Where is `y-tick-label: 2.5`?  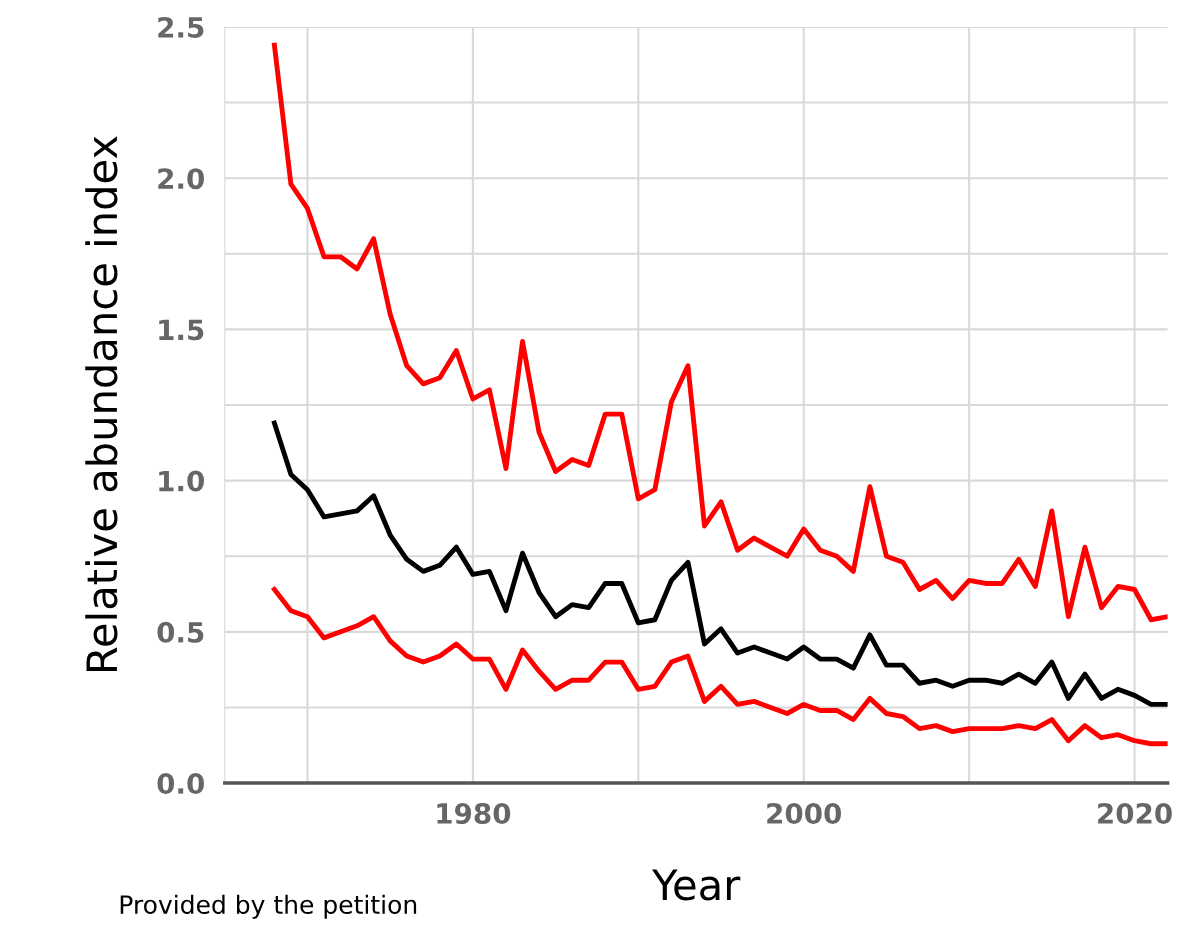
y-tick-label: 2.5 is located at coordinates (181, 27).